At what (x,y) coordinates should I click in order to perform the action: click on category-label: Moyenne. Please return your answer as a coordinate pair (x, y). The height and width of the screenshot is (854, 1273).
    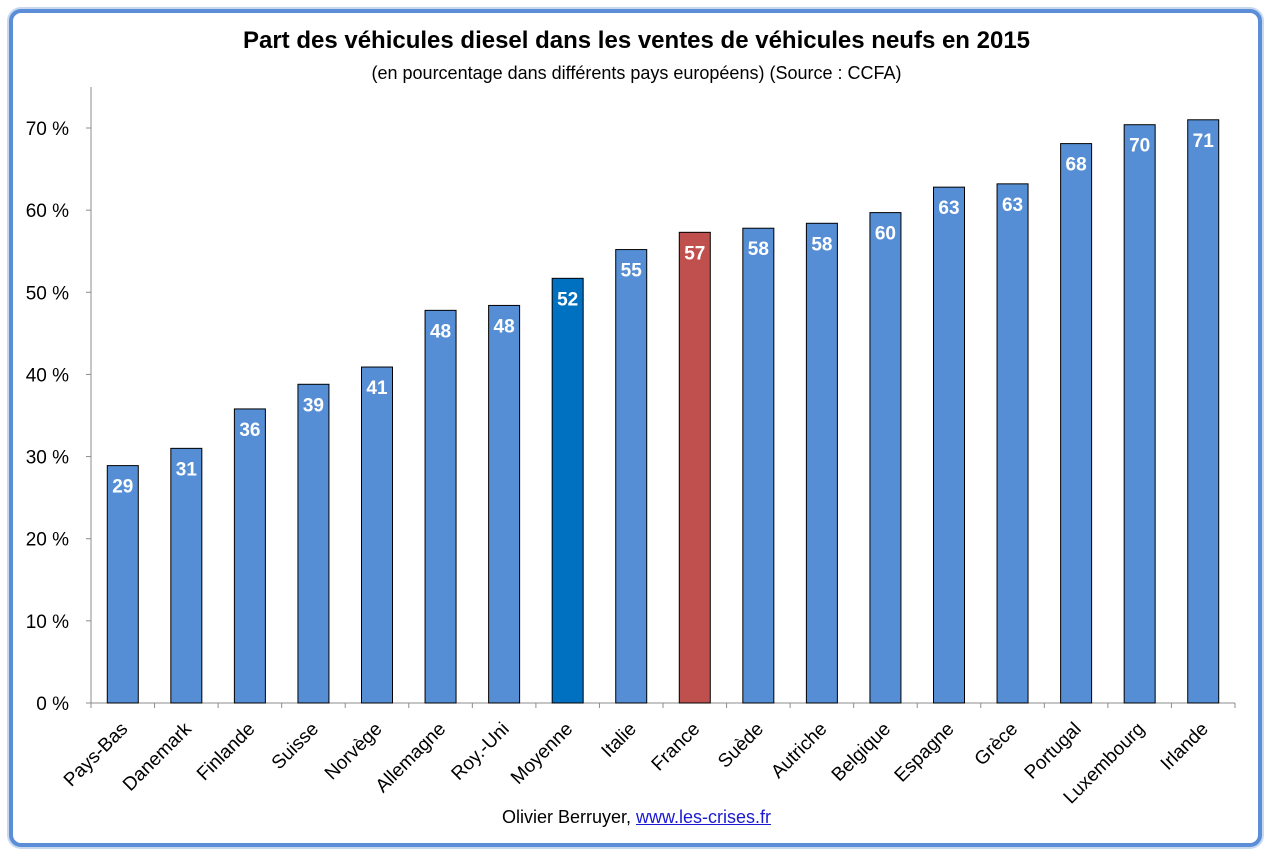
    Looking at the image, I should click on (542, 754).